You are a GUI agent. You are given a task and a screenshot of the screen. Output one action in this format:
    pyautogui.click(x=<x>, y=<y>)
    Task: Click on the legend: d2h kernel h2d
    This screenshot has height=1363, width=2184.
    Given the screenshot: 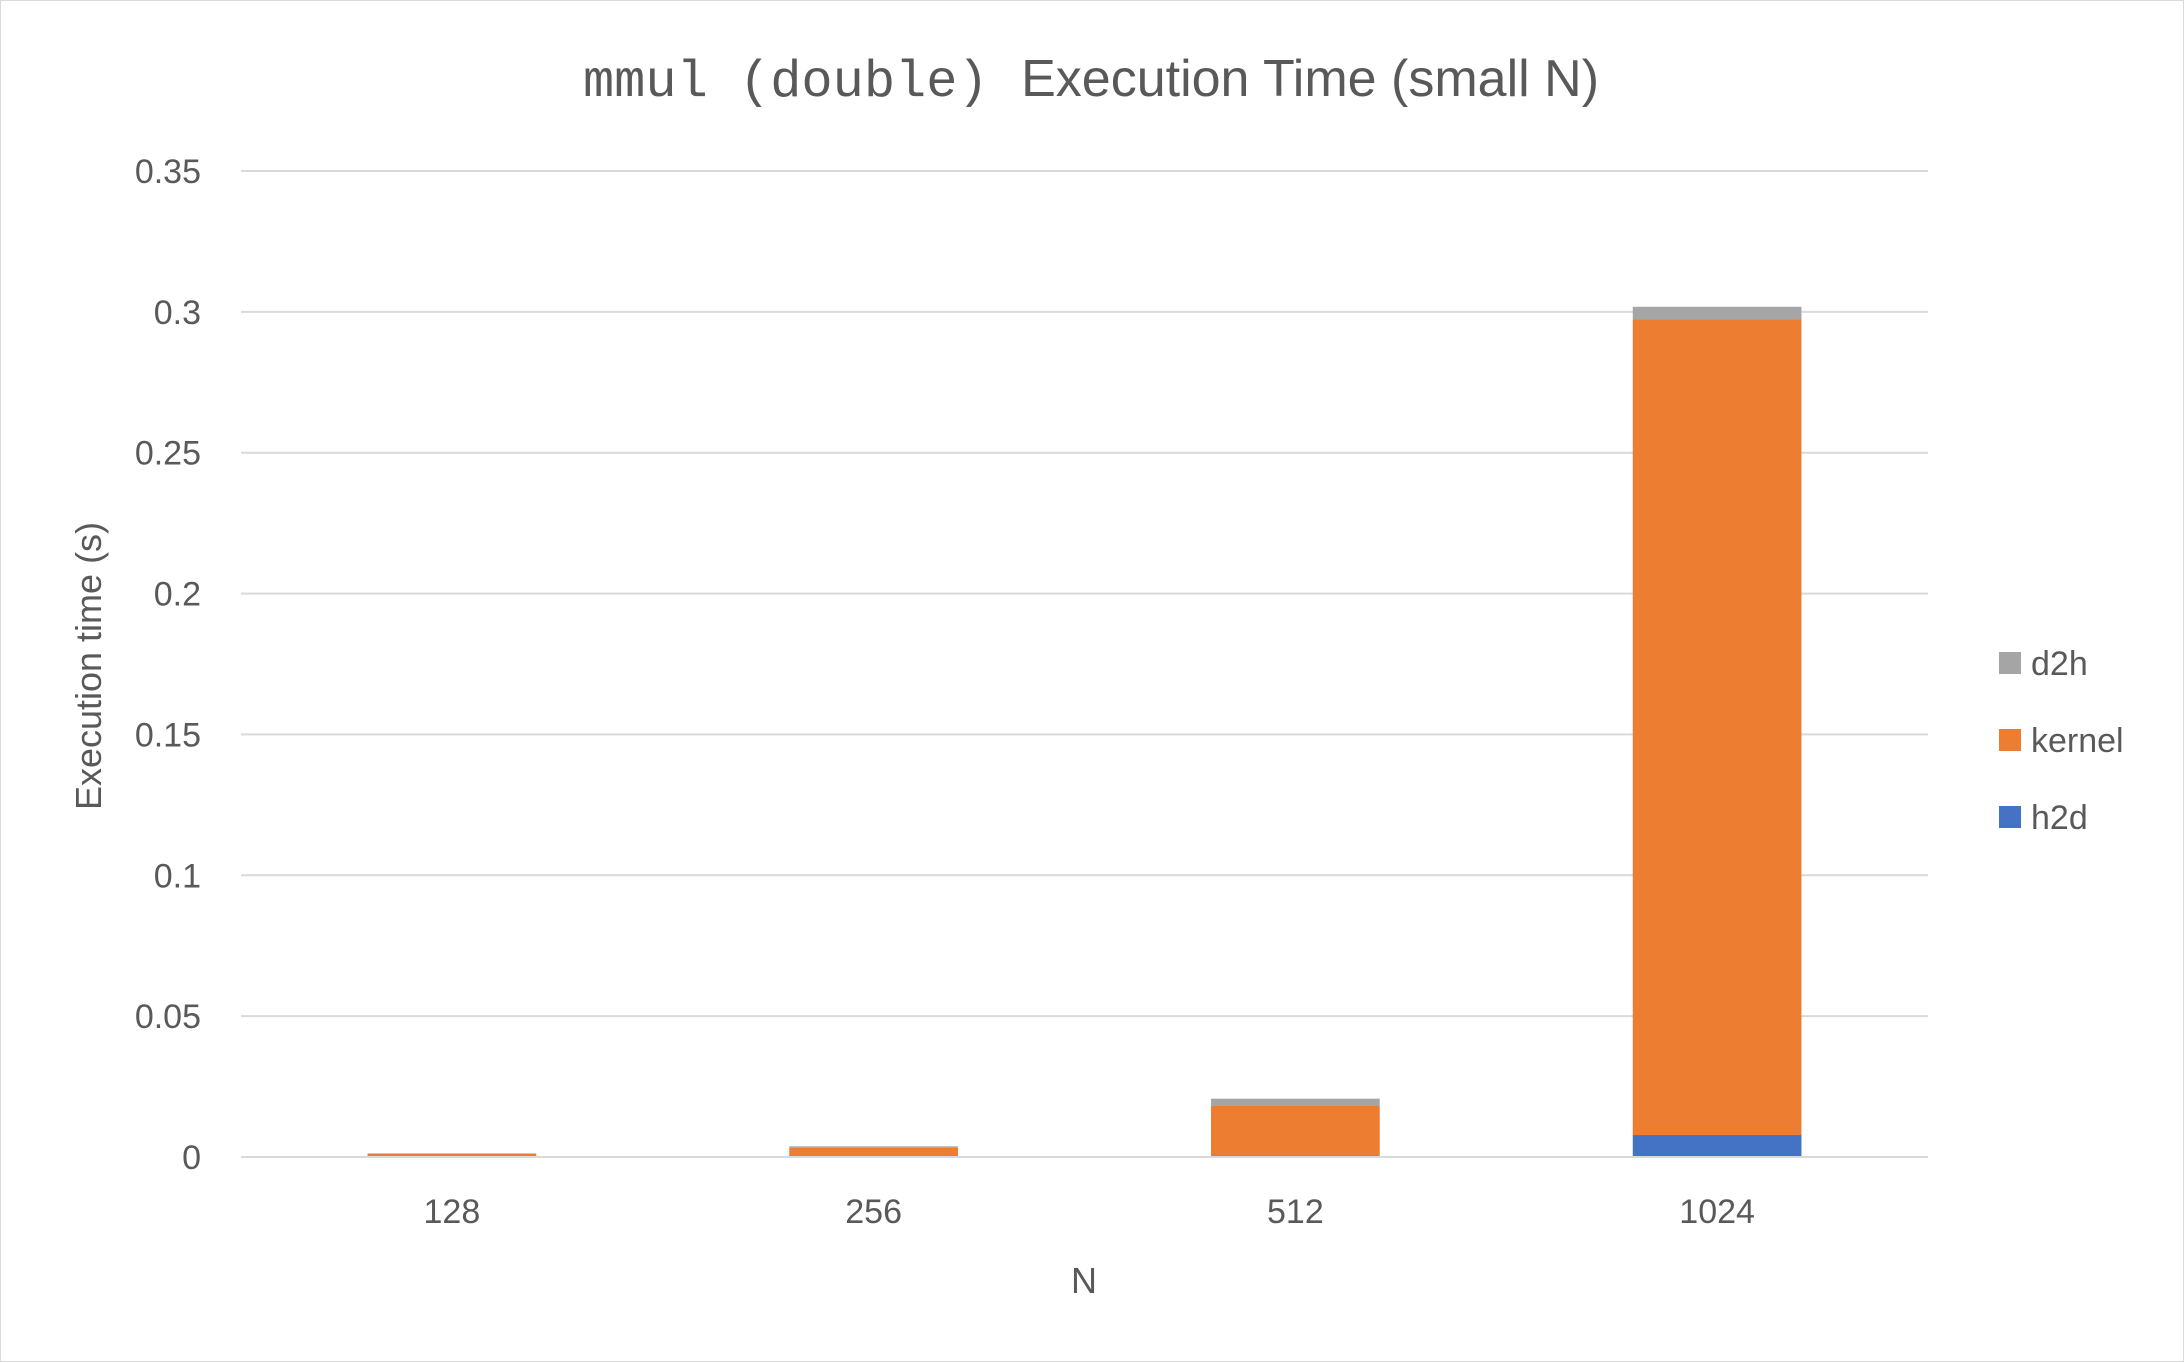 What is the action you would take?
    pyautogui.click(x=2061, y=741)
    